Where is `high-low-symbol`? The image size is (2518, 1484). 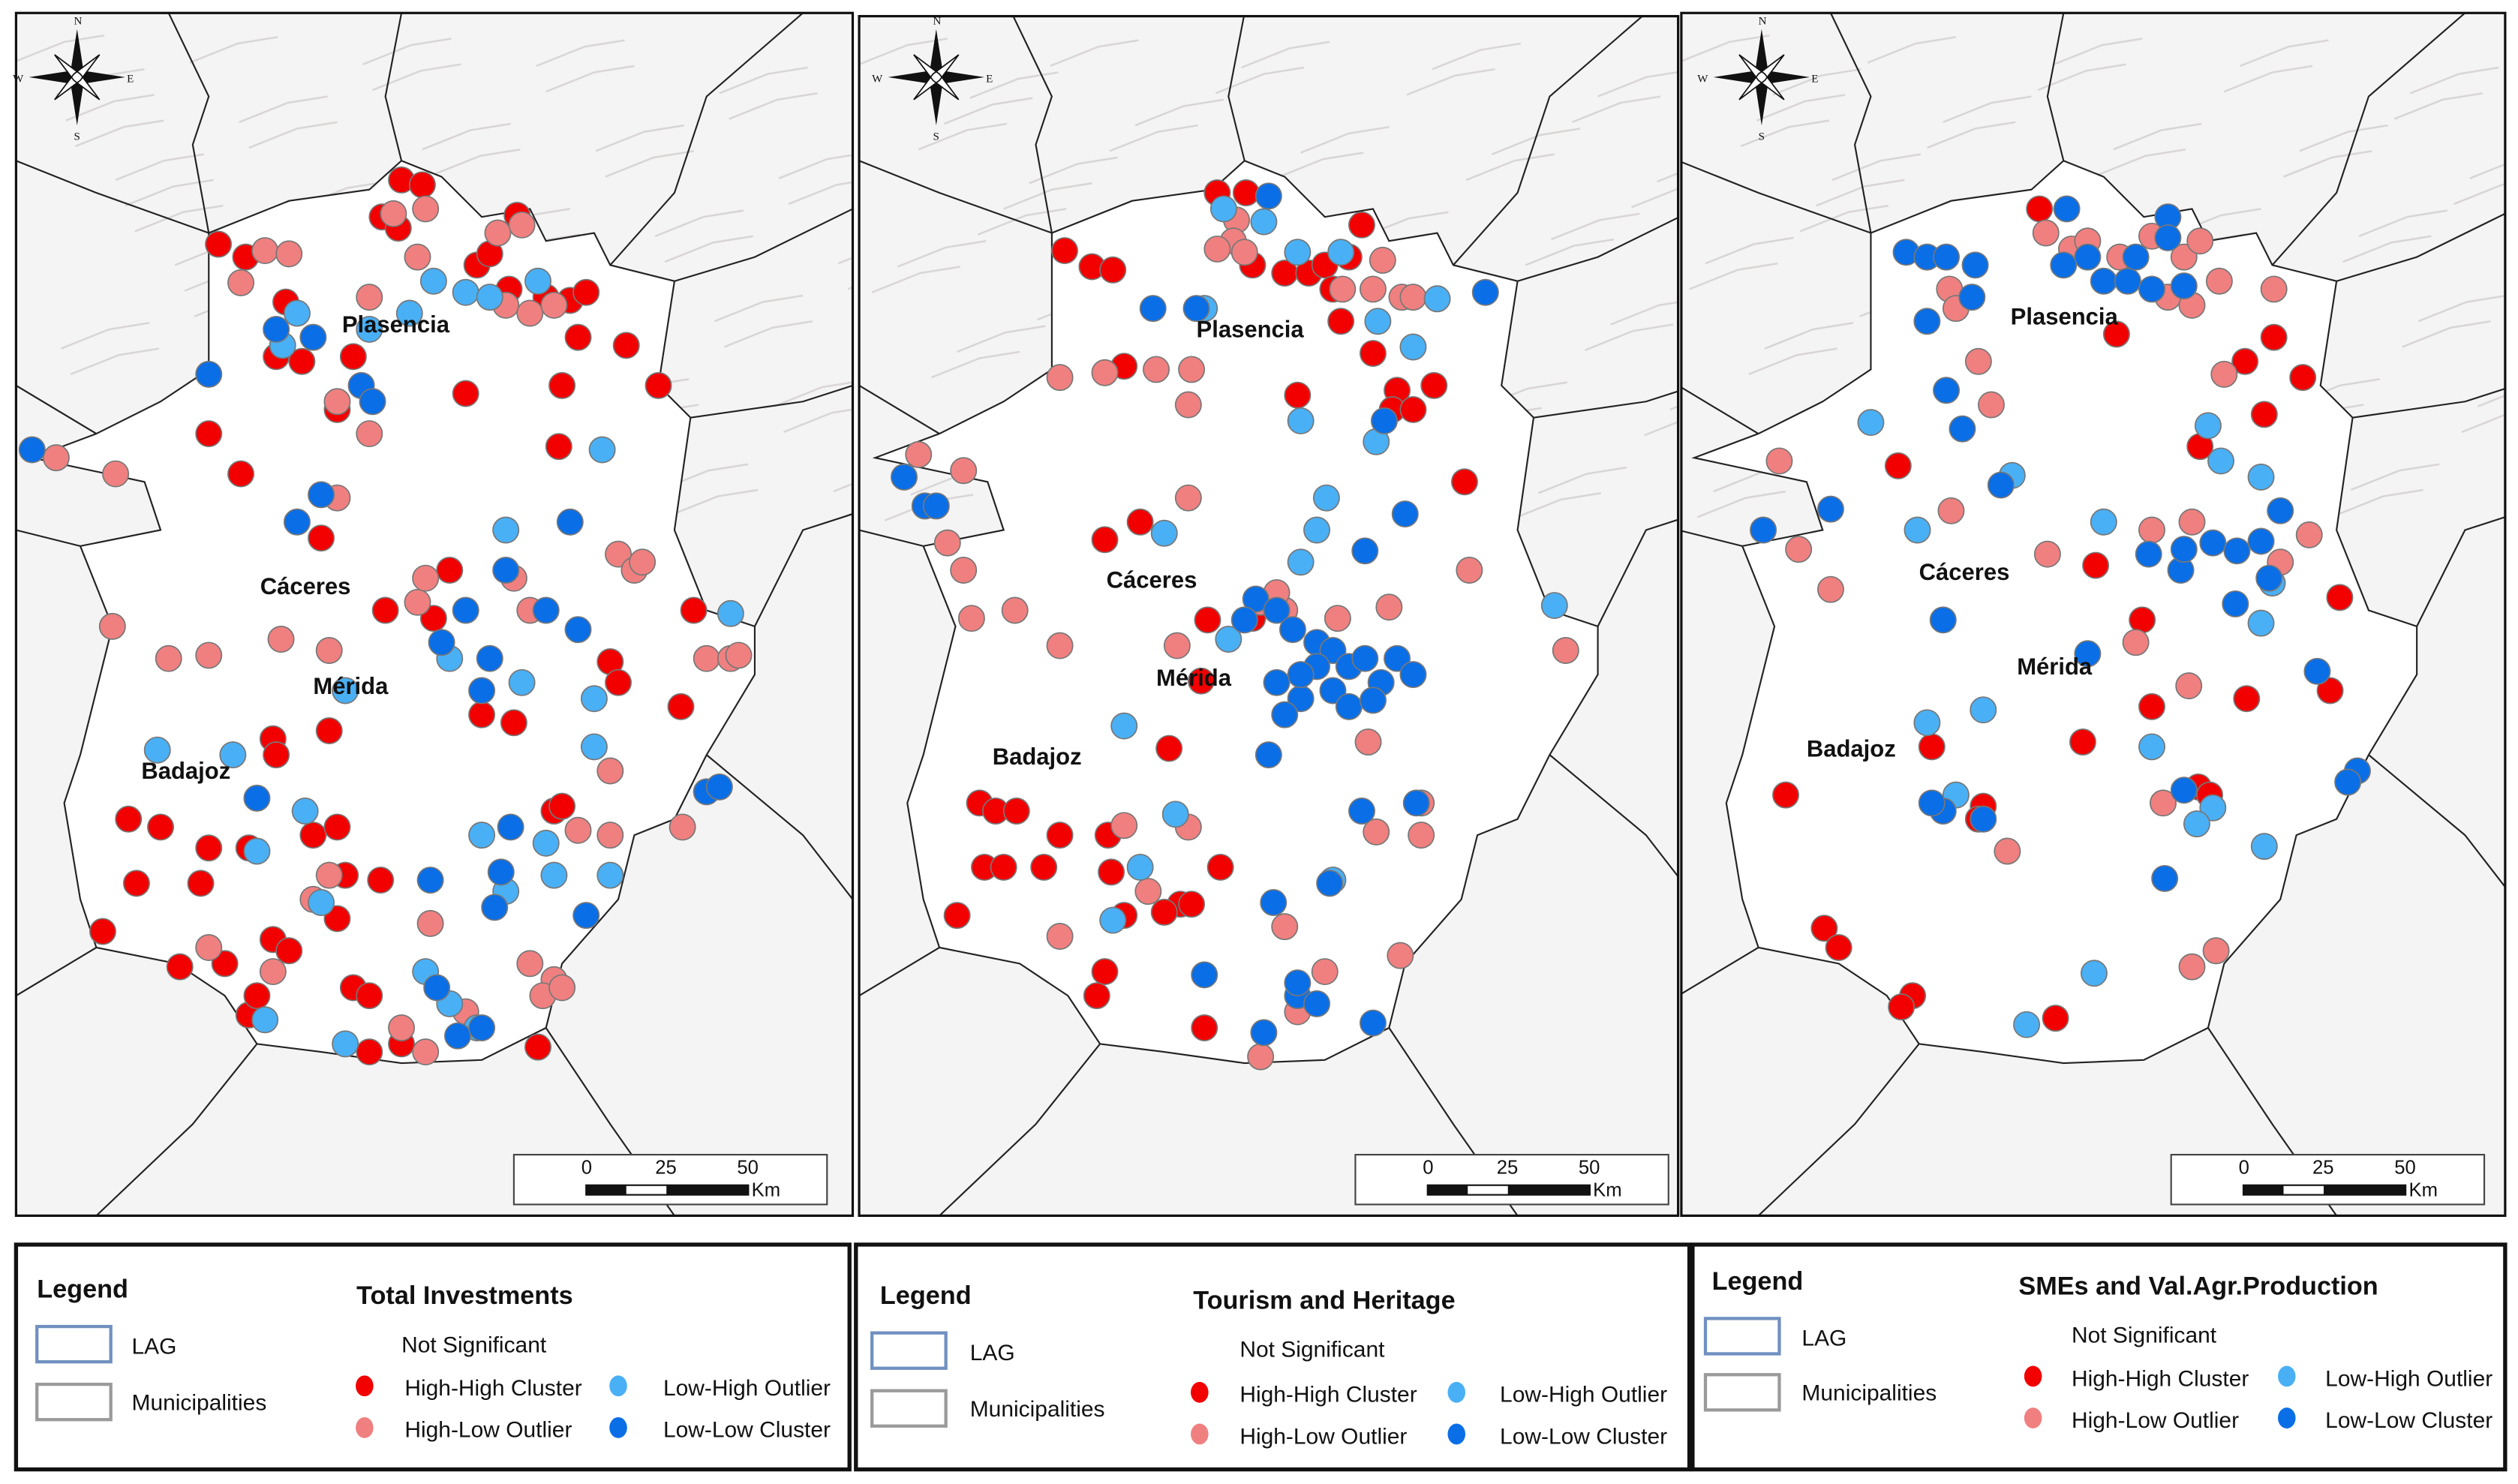
high-low-symbol is located at coordinates (1200, 1434).